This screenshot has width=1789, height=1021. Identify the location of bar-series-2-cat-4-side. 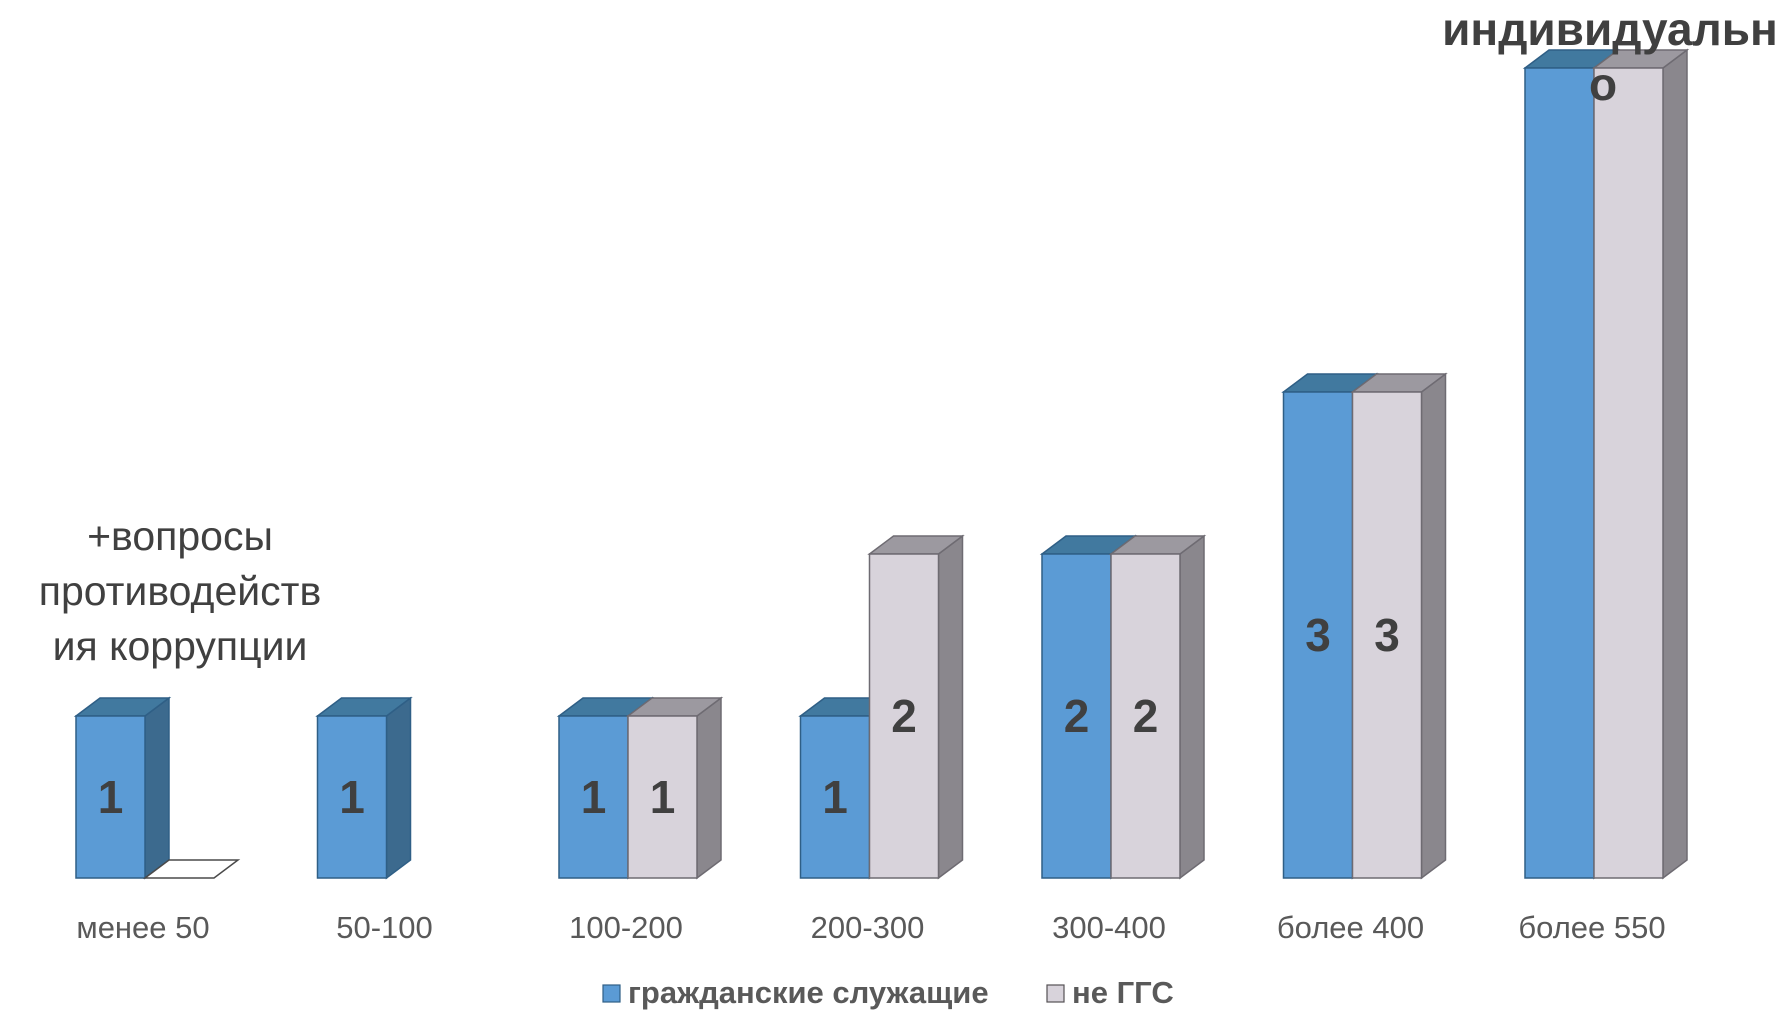
(950, 707).